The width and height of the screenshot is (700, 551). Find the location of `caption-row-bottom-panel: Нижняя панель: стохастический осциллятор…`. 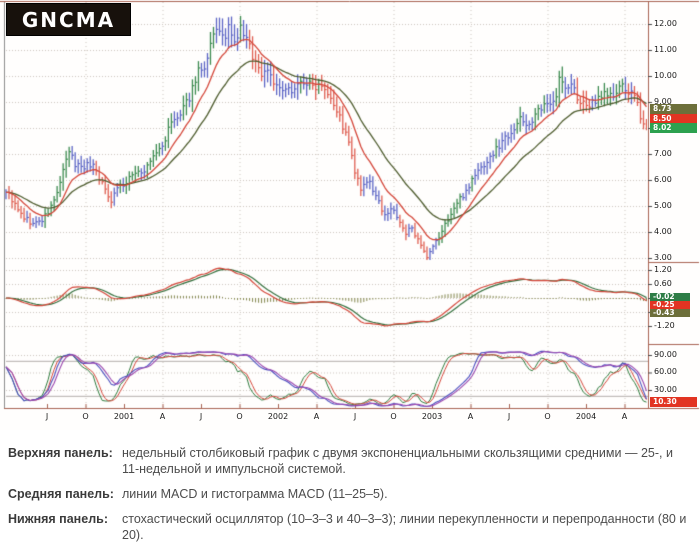

caption-row-bottom-panel: Нижняя панель: стохастический осциллятор… is located at coordinates (351, 528).